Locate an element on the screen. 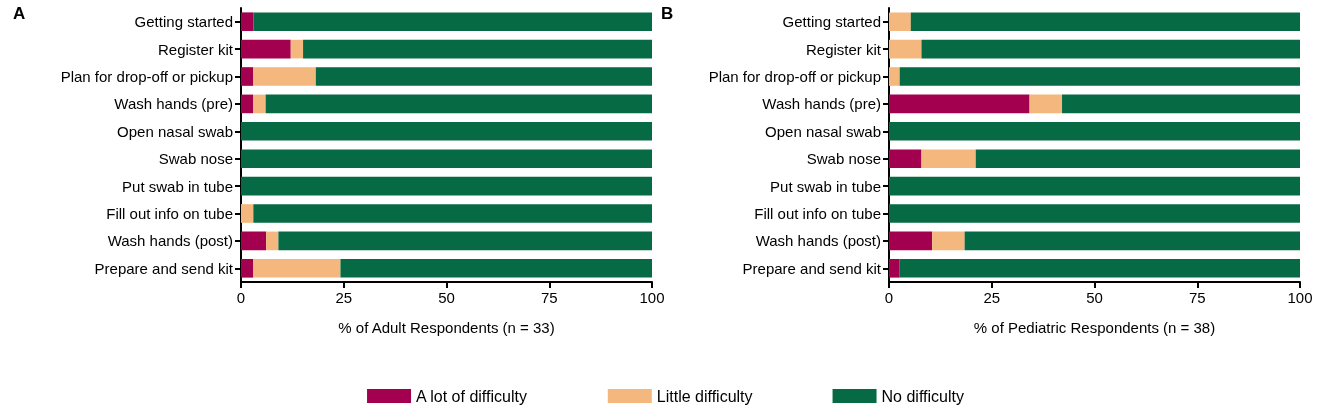 The height and width of the screenshot is (417, 1331). legend-label: Little difficulty is located at coordinates (704, 396).